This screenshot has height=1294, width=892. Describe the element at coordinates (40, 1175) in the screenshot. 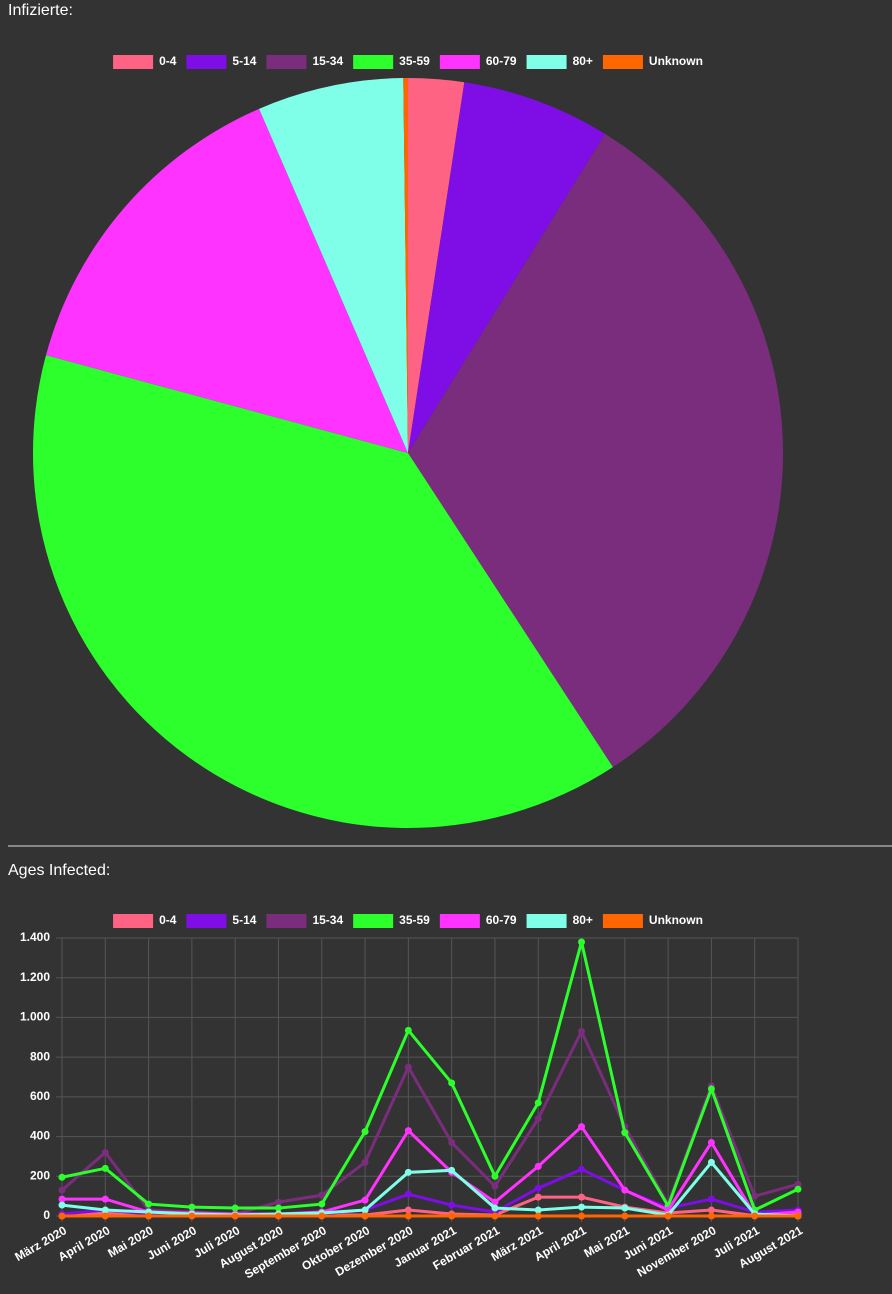

I see `y-tick-label: 200` at that location.